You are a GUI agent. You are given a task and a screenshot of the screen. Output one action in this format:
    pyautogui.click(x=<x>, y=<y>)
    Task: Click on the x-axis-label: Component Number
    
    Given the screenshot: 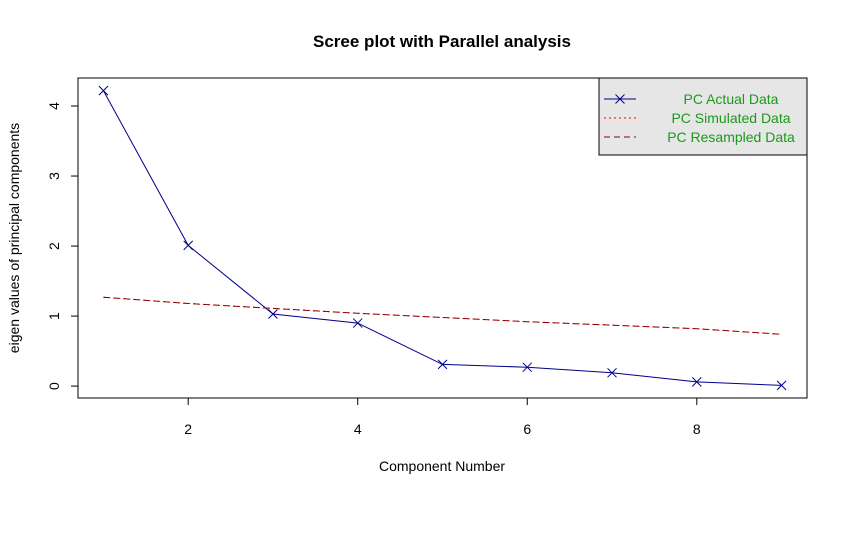 What is the action you would take?
    pyautogui.click(x=442, y=466)
    